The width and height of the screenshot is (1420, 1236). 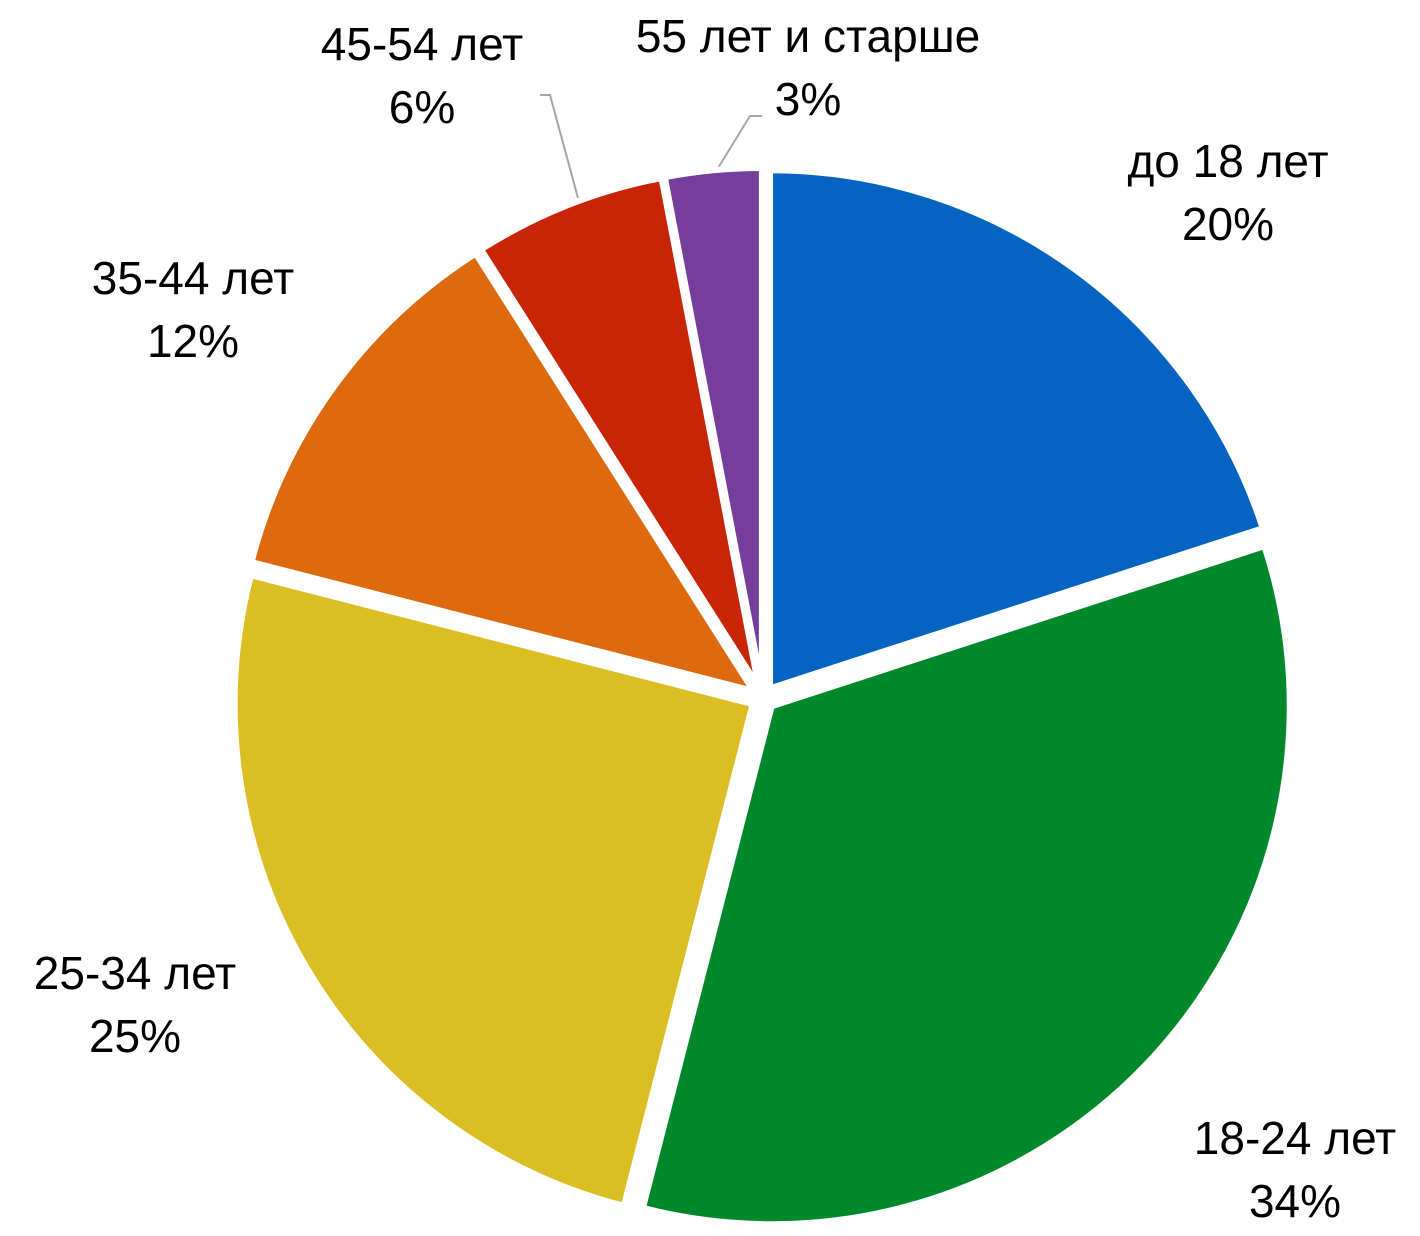 I want to click on slice-value-label: 3%, so click(x=808, y=99).